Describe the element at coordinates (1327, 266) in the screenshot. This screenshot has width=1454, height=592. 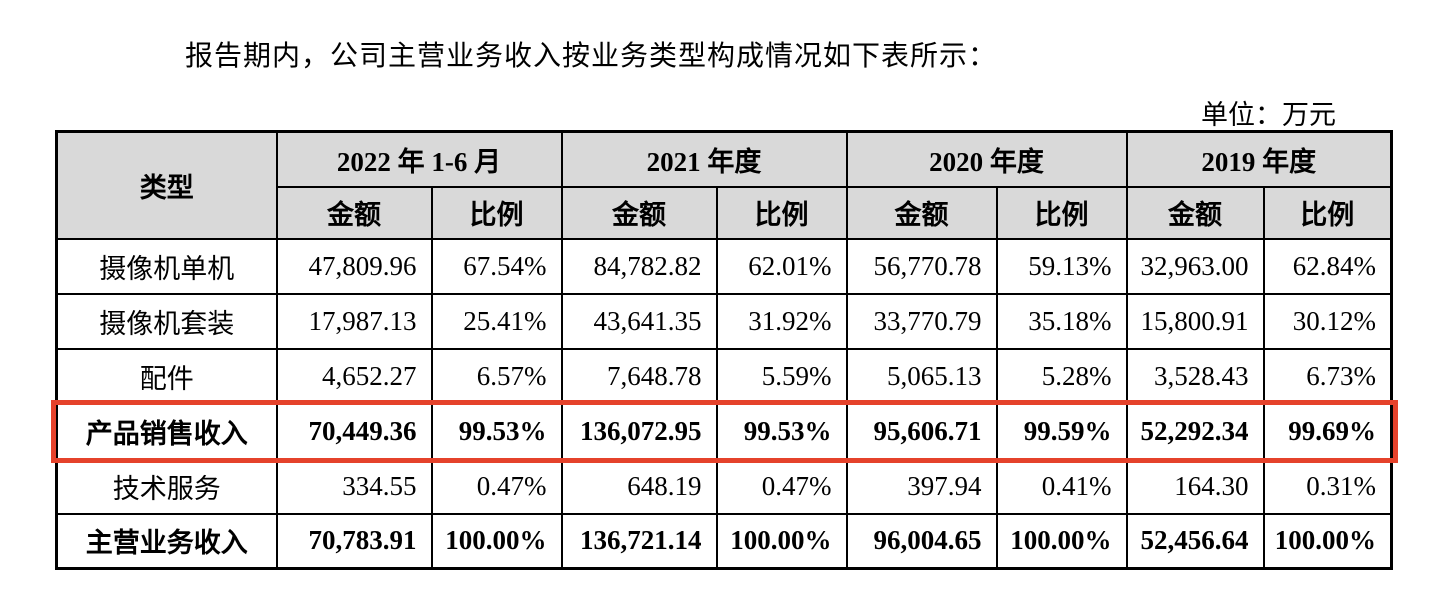
I see `ratio-cell: 62.84%` at that location.